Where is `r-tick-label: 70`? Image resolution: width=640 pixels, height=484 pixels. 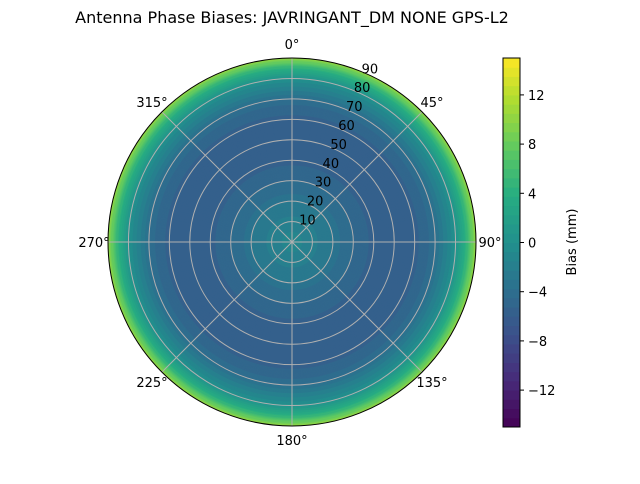
r-tick-label: 70 is located at coordinates (354, 107).